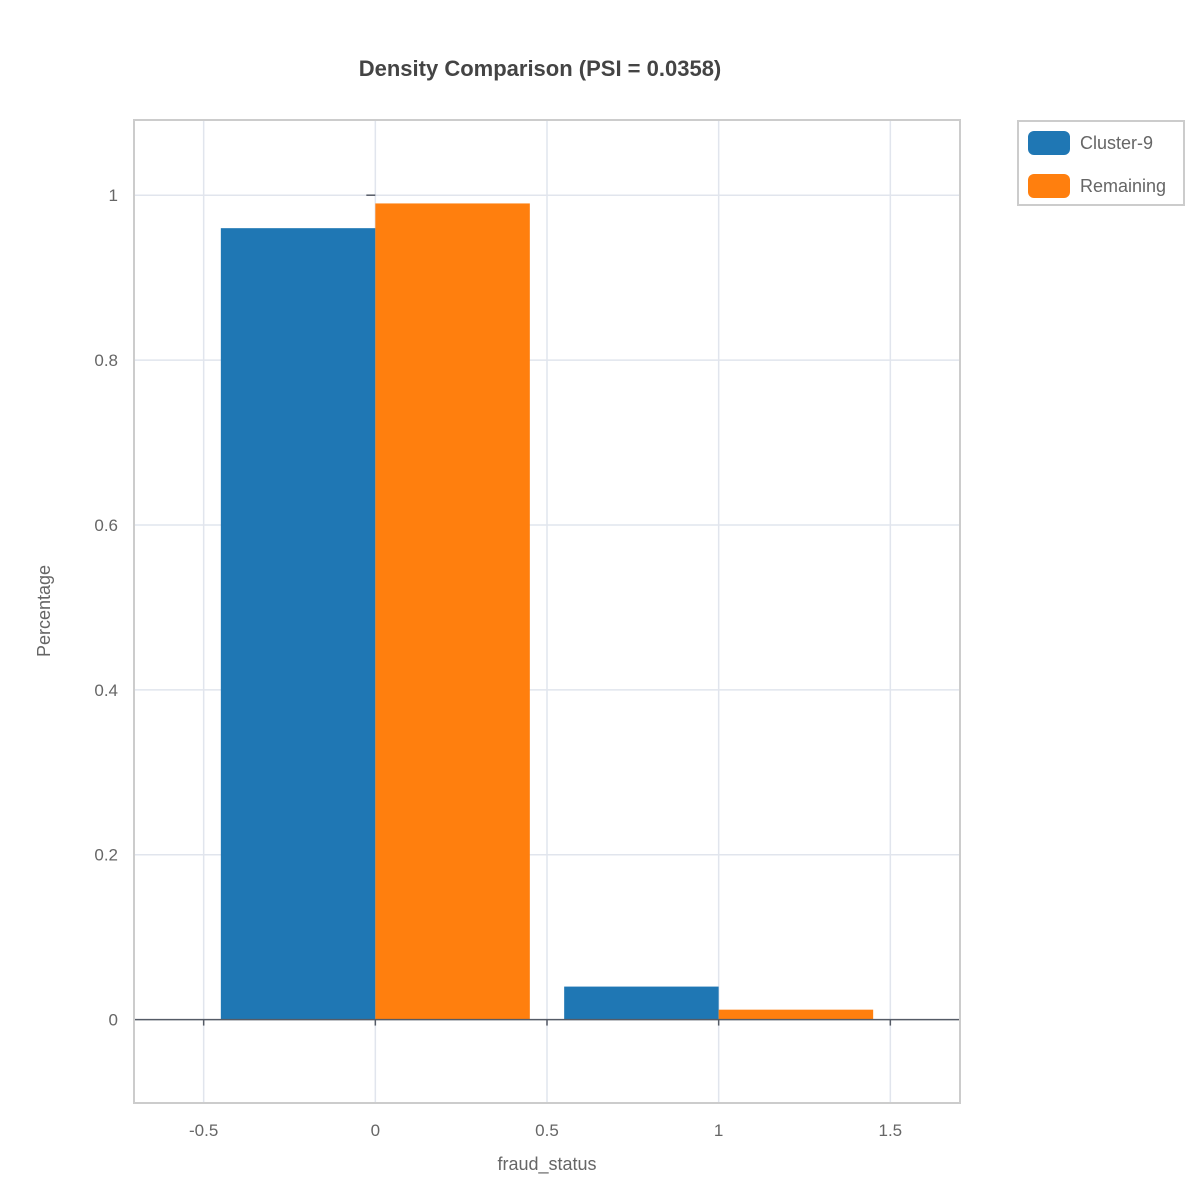 This screenshot has height=1200, width=1200. Describe the element at coordinates (113, 195) in the screenshot. I see `y-tick-label: 1` at that location.